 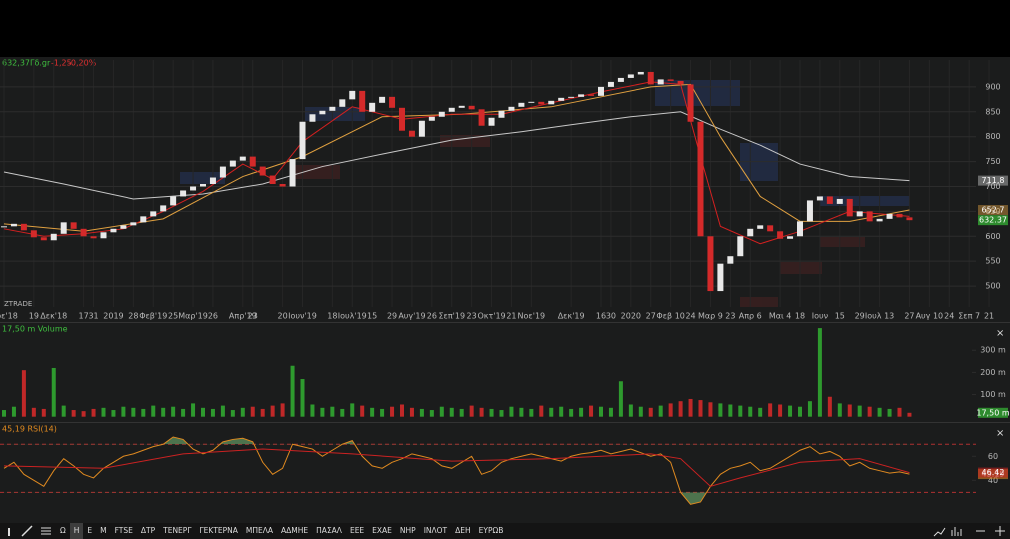 I want to click on x-tick-label: 19, so click(x=34, y=316).